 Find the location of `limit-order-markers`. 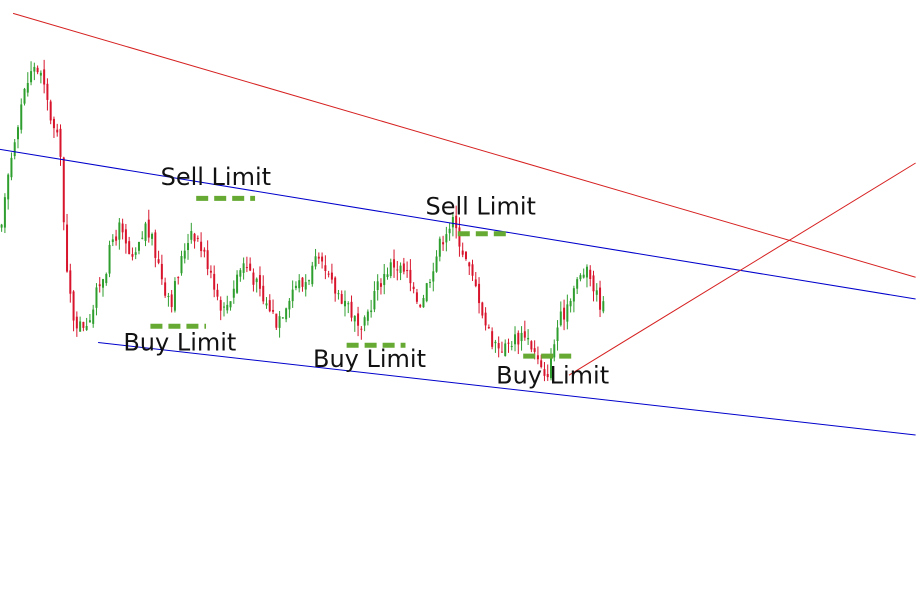

limit-order-markers is located at coordinates (363, 277).